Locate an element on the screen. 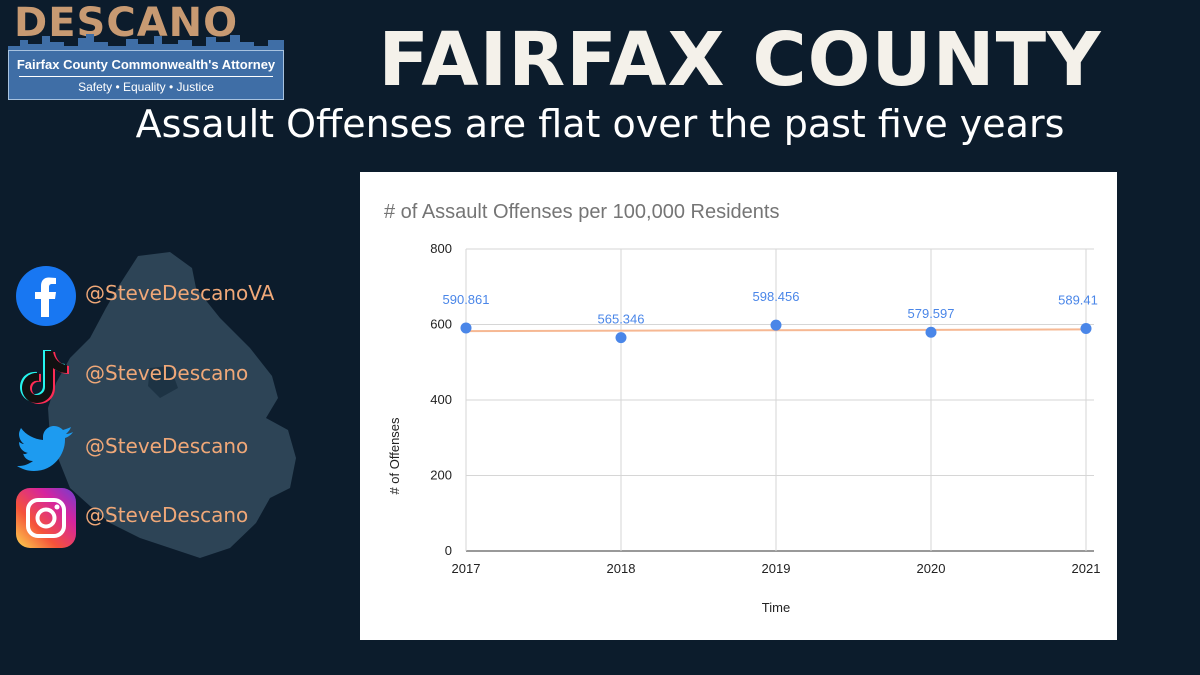 The width and height of the screenshot is (1200, 675). twitter-handle: @SteveDescano is located at coordinates (167, 446).